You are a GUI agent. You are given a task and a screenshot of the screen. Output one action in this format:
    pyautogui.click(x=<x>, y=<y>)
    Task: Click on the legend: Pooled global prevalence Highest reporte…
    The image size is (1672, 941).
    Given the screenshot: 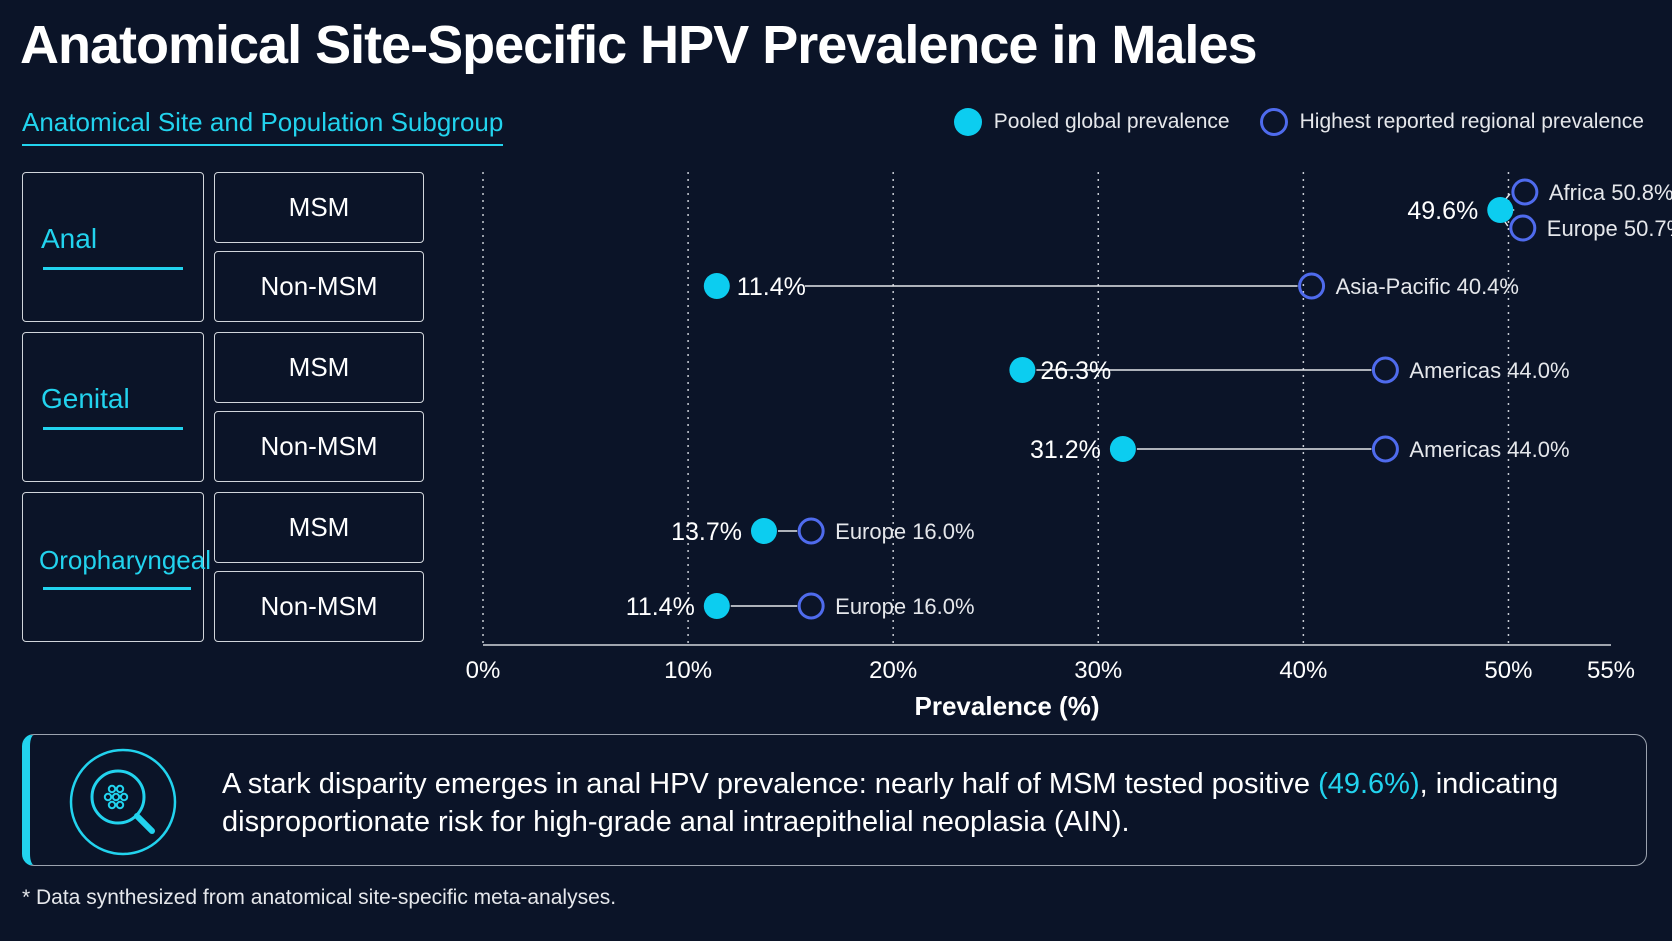 What is the action you would take?
    pyautogui.click(x=1291, y=122)
    